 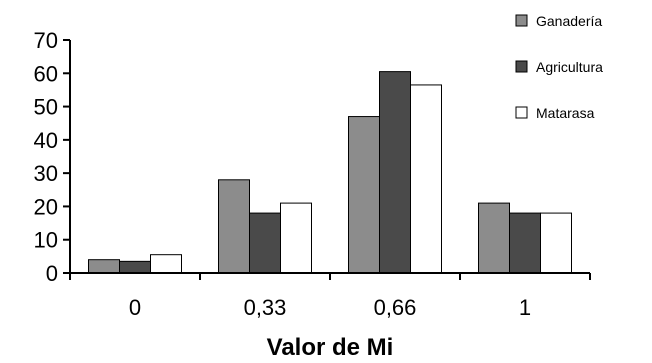 I want to click on x-category-label: 0,33, so click(x=265, y=307).